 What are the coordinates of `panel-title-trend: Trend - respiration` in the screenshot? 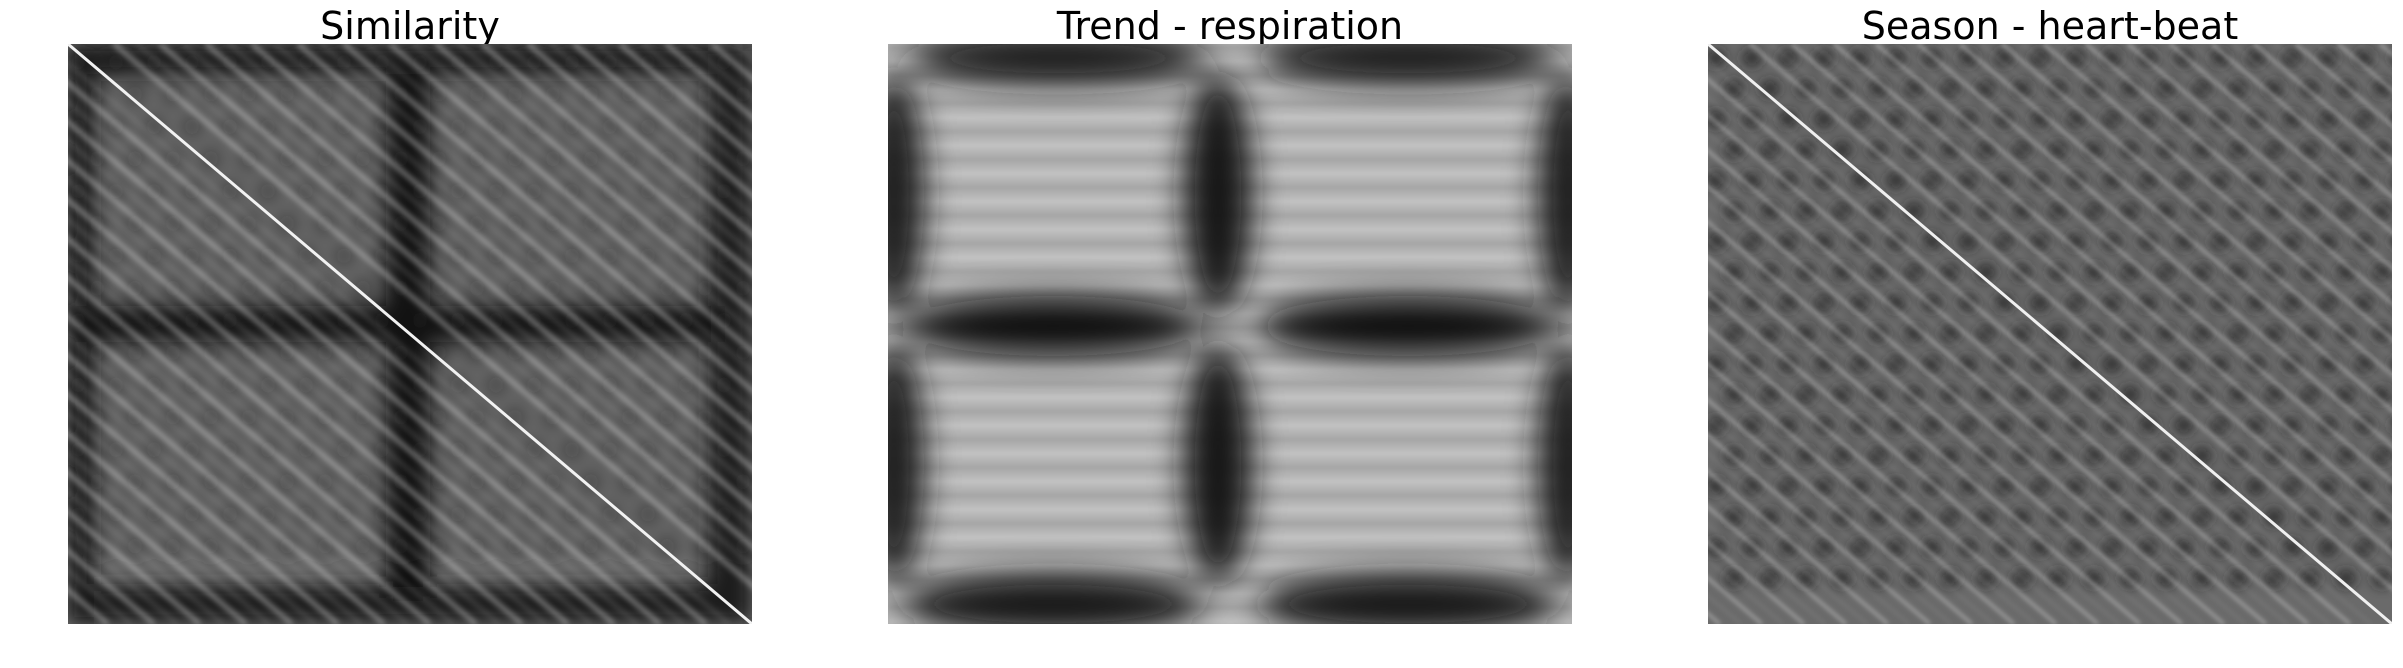 It's located at (1230, 26).